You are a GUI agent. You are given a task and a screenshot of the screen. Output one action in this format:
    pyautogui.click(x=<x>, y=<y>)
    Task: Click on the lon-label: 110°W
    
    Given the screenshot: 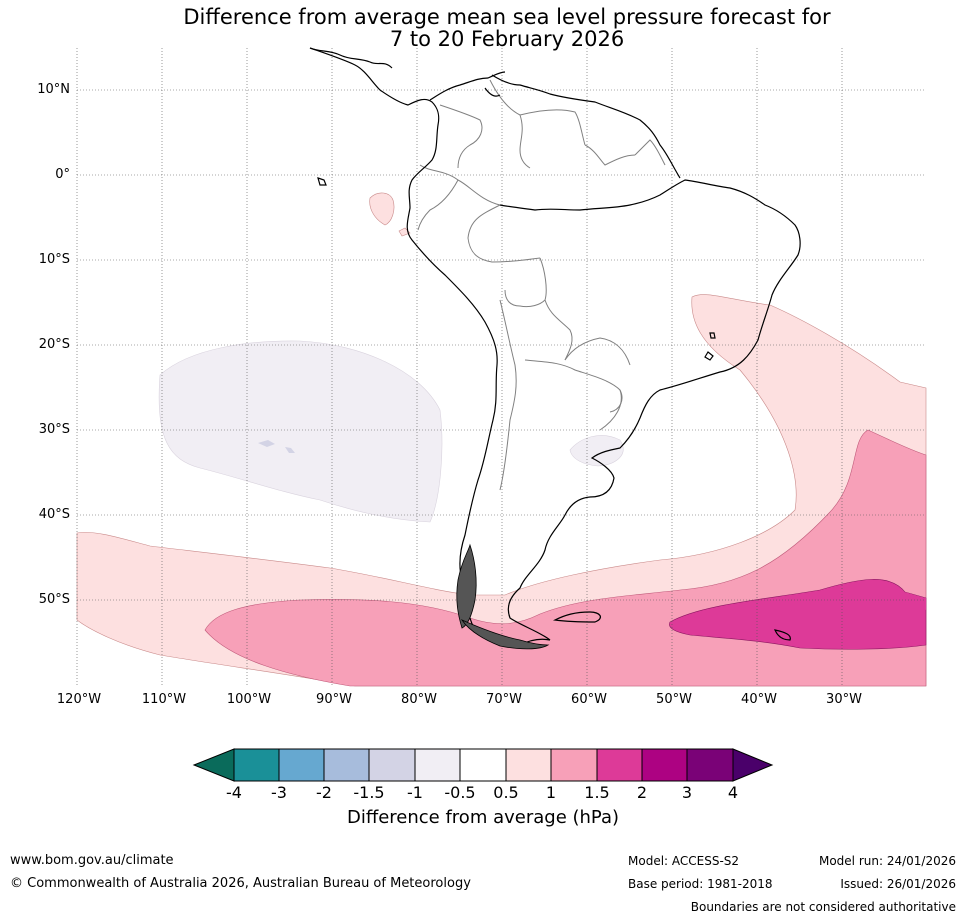 What is the action you would take?
    pyautogui.click(x=164, y=699)
    